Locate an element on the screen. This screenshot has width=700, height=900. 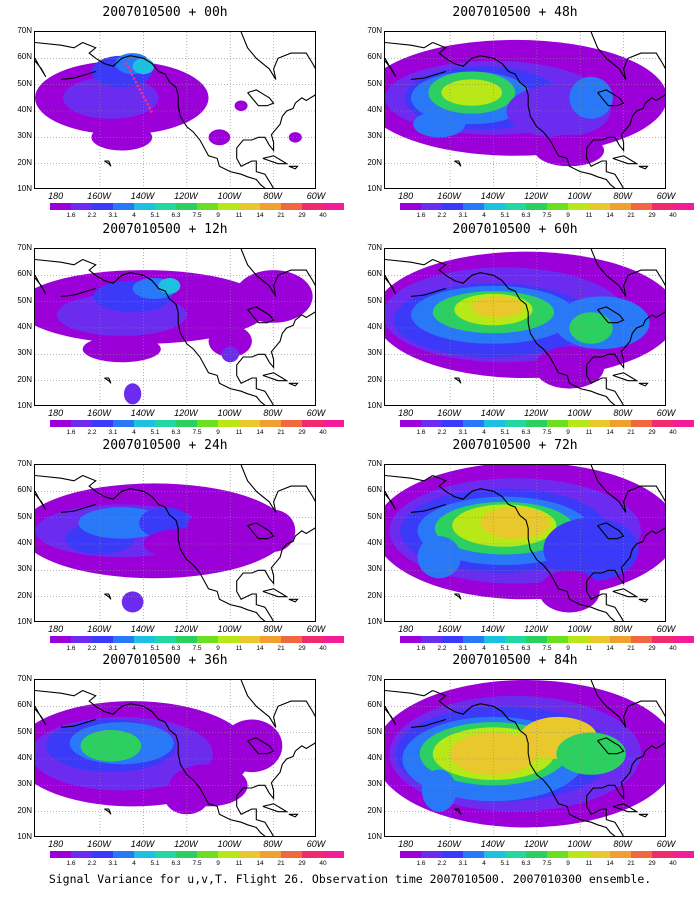
colorbar-label: 4 is located at coordinates (134, 648).